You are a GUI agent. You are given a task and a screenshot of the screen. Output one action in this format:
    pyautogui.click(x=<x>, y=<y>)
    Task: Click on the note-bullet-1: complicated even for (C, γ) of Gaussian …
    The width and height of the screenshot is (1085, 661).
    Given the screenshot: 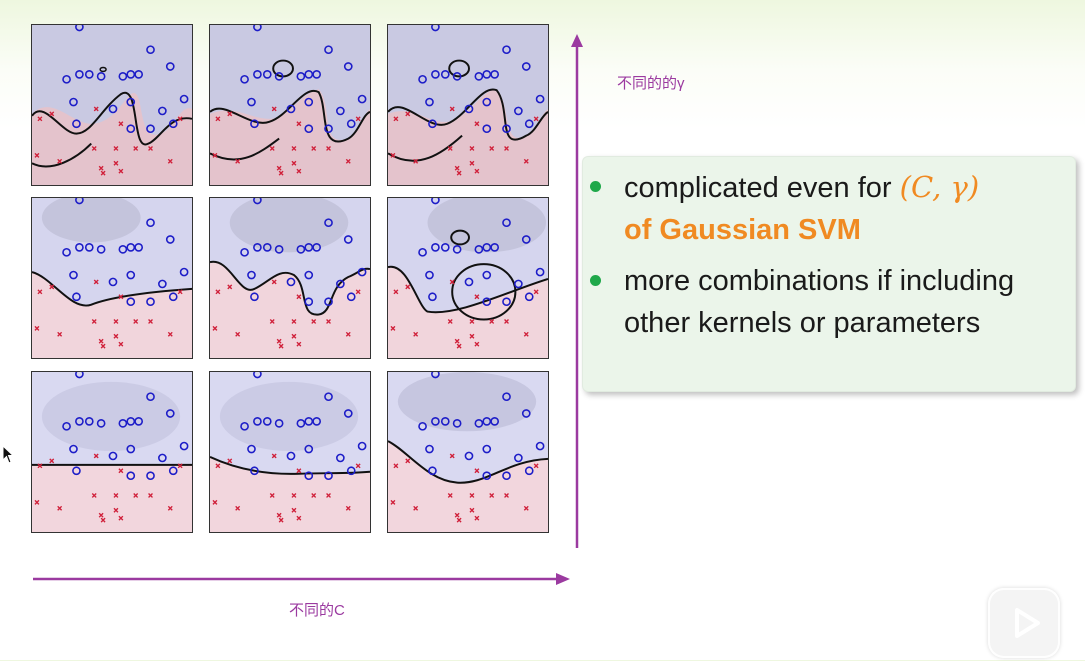 What is the action you would take?
    pyautogui.click(x=817, y=208)
    